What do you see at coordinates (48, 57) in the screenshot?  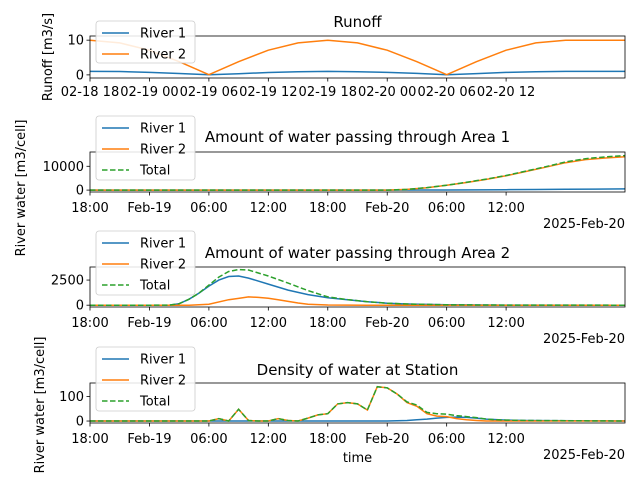 I see `y-axis-label: Runoff [m3/s]` at bounding box center [48, 57].